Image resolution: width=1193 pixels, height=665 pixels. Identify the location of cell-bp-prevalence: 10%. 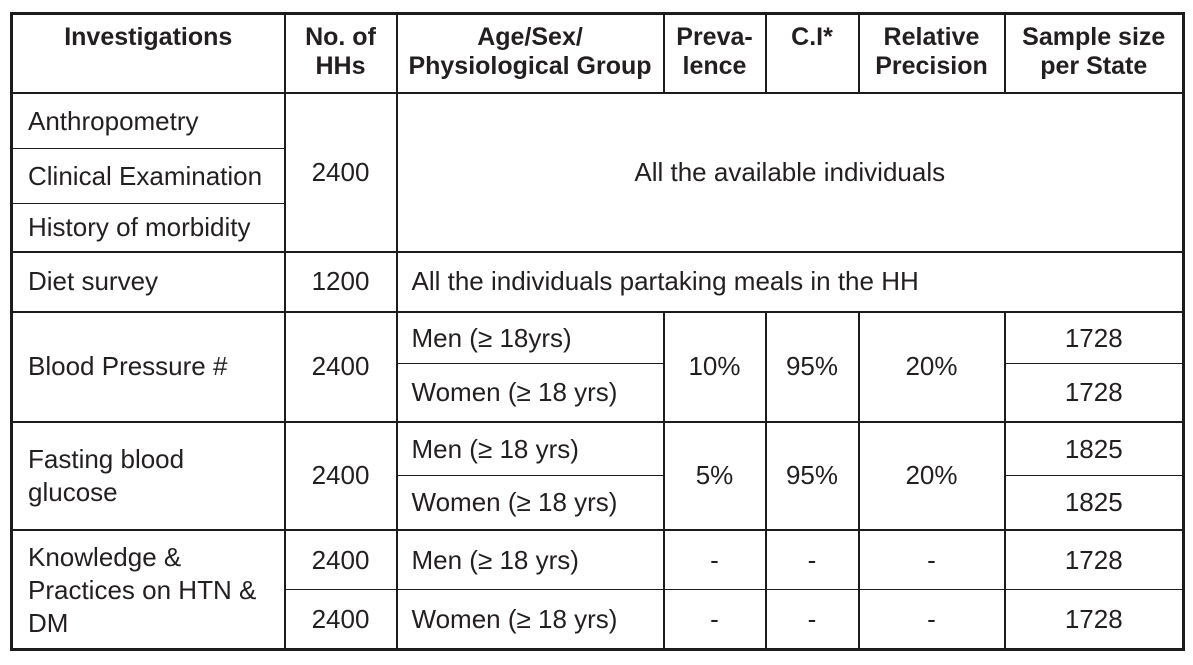
(714, 366).